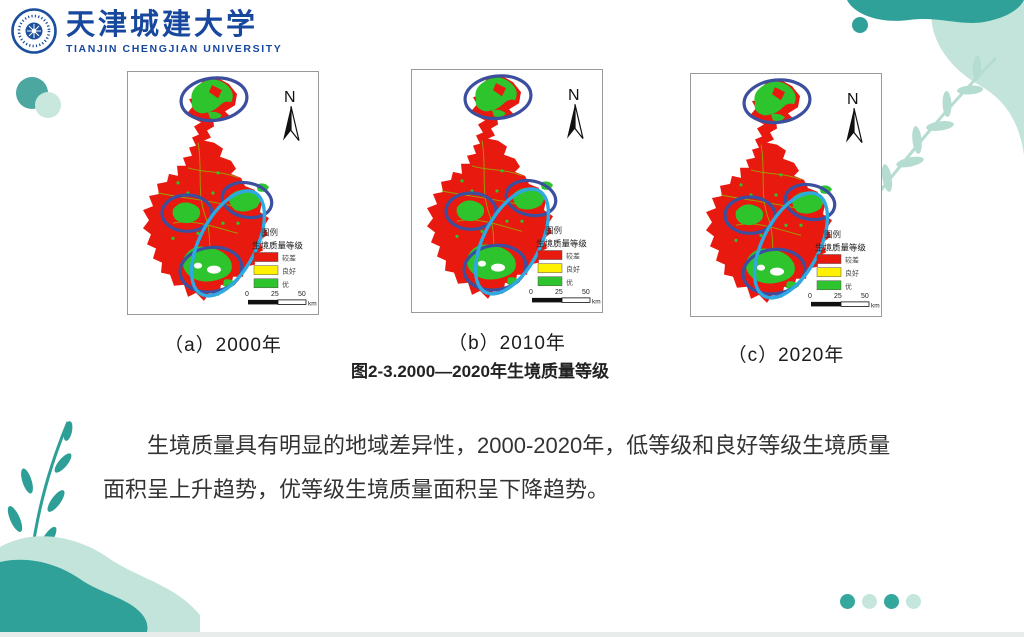 This screenshot has width=1024, height=637. I want to click on corner-decoration-top-right, so click(935, 103).